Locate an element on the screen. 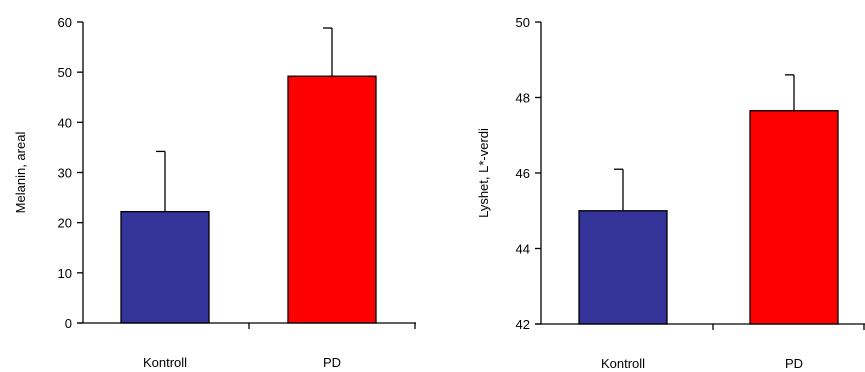 The width and height of the screenshot is (865, 372). chart0-y-tick-label: 30 is located at coordinates (65, 173).